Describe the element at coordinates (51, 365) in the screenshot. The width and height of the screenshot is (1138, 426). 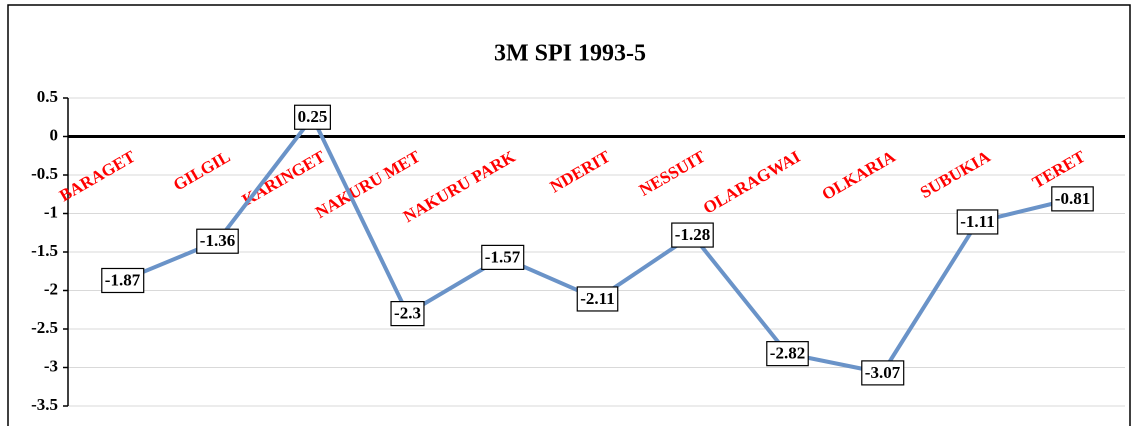
I see `y-tick-label: -3` at that location.